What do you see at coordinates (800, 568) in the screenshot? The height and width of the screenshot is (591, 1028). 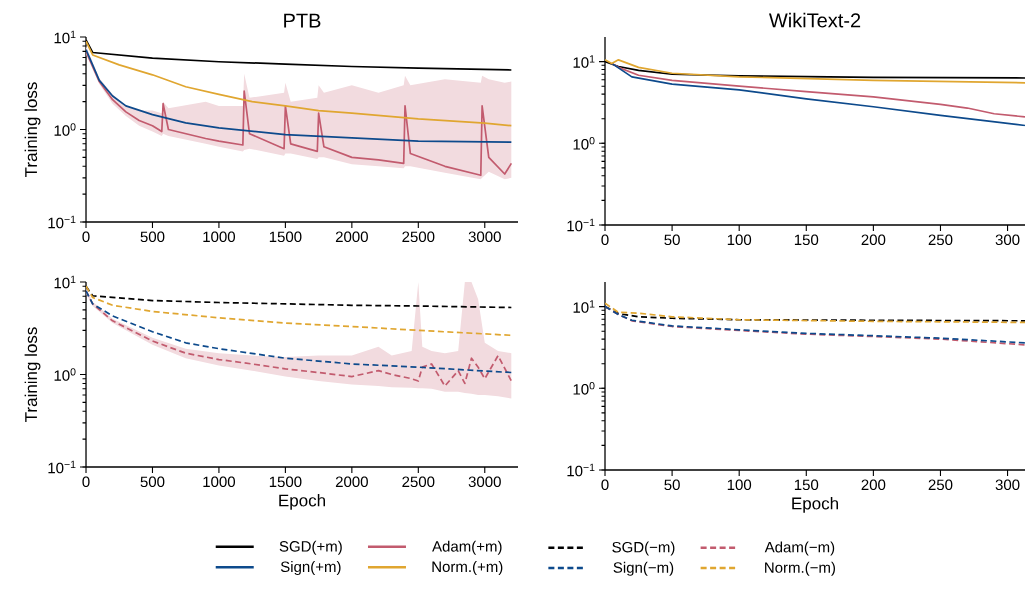 I see `legend-label: Norm.(−m)` at bounding box center [800, 568].